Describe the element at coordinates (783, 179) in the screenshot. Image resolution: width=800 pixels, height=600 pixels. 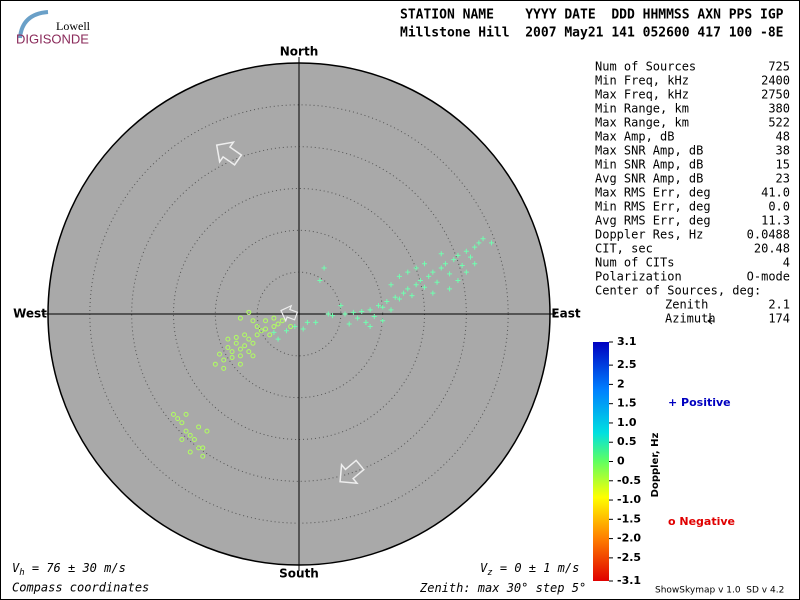
I see `stat-value: 23` at that location.